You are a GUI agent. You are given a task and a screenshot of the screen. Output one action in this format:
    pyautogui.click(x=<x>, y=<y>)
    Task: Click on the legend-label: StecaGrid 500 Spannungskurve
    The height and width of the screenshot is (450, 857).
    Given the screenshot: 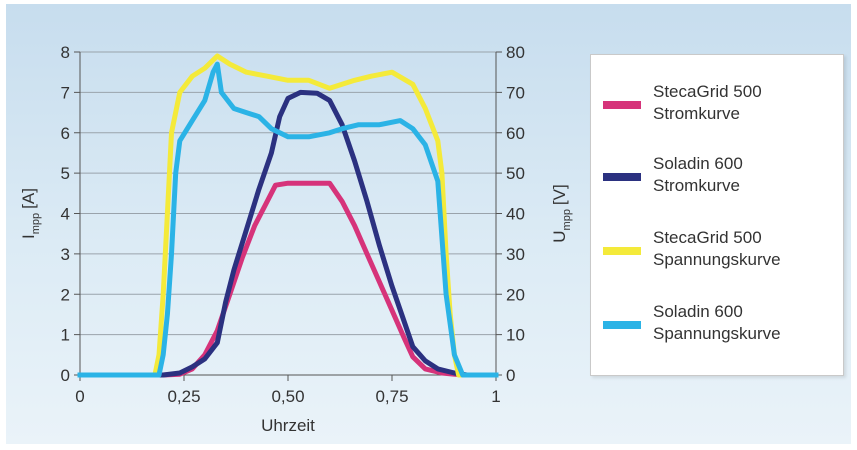 What is the action you would take?
    pyautogui.click(x=748, y=249)
    